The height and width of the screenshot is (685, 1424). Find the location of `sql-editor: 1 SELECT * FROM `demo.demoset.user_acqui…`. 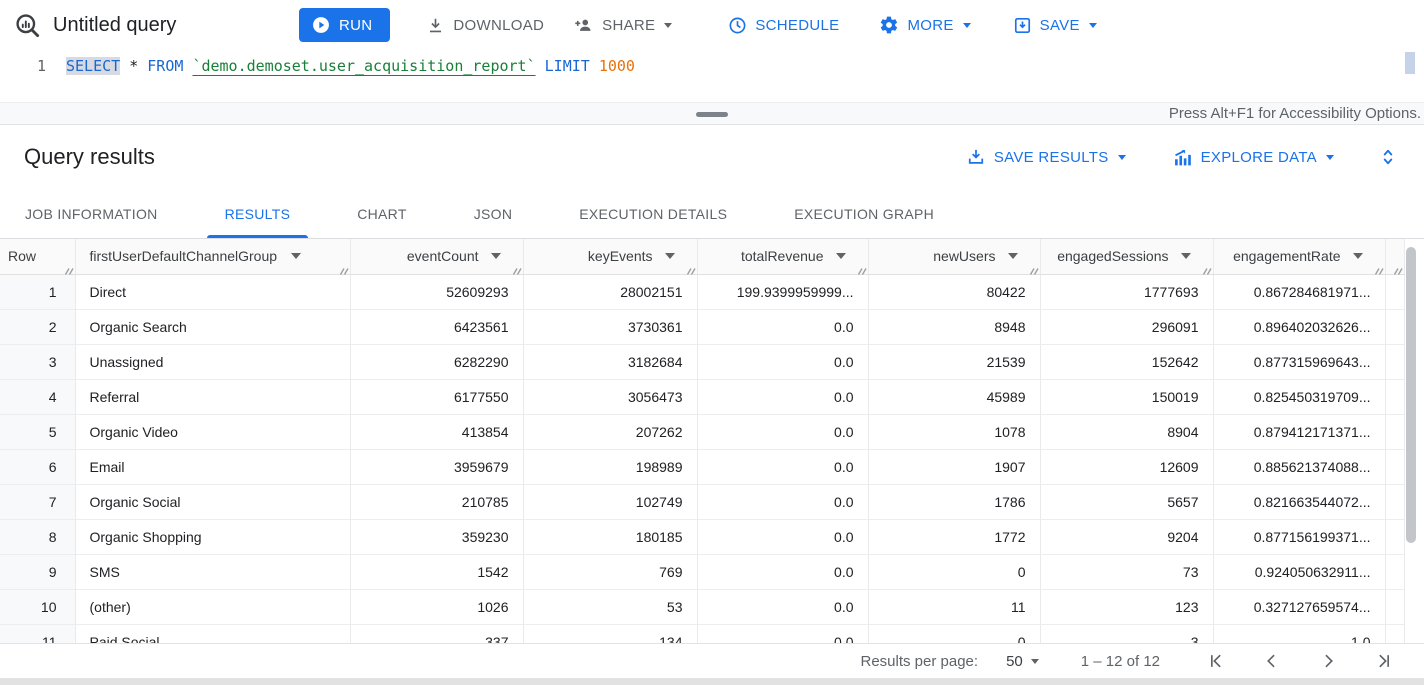

sql-editor: 1 SELECT * FROM `demo.demoset.user_acqui… is located at coordinates (712, 82).